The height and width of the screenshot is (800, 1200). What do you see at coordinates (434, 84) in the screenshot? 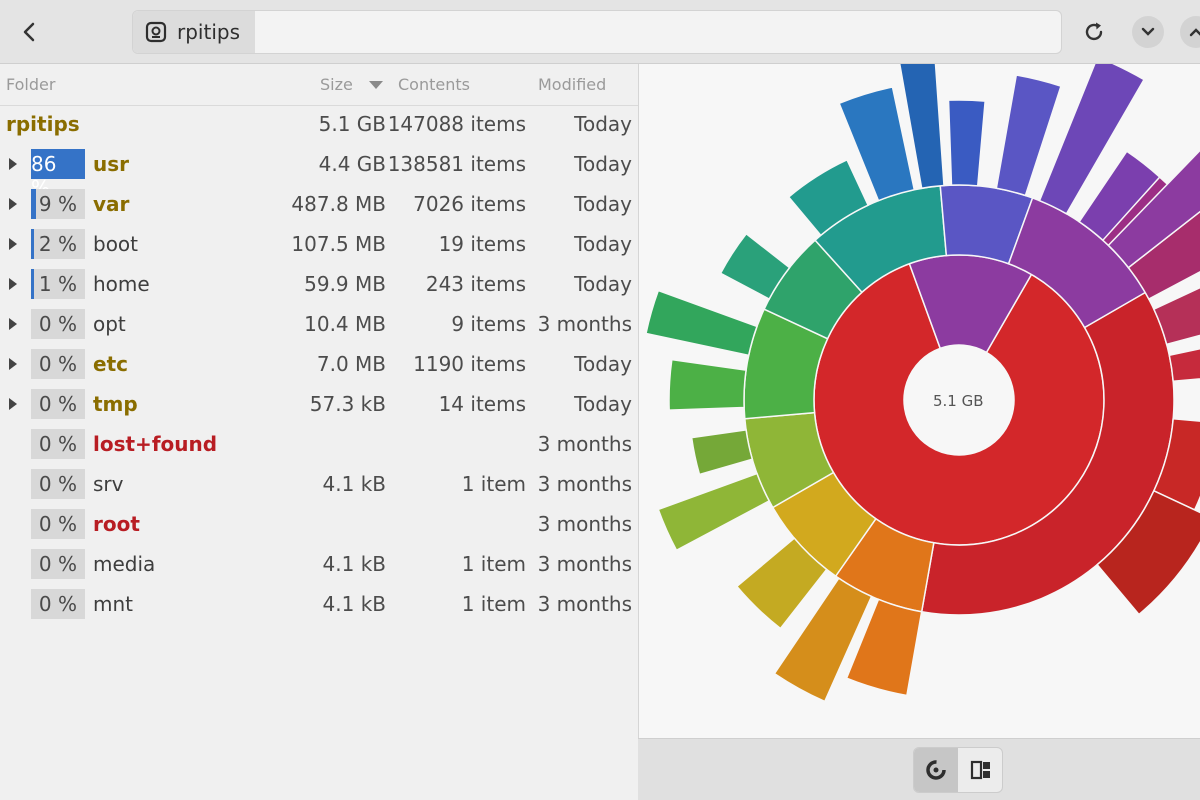
I see `column-contents: Contents` at bounding box center [434, 84].